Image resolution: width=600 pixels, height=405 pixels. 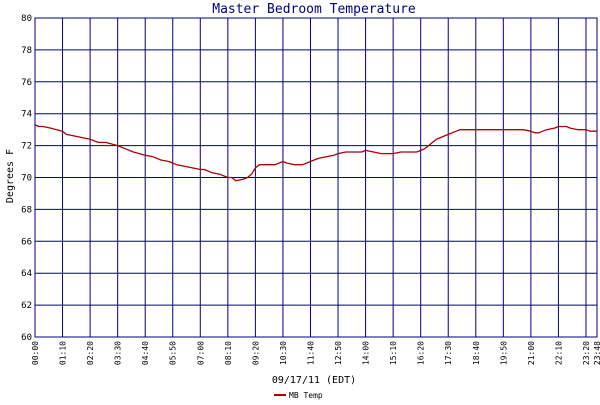 I want to click on legend: MB Temp, so click(x=298, y=395).